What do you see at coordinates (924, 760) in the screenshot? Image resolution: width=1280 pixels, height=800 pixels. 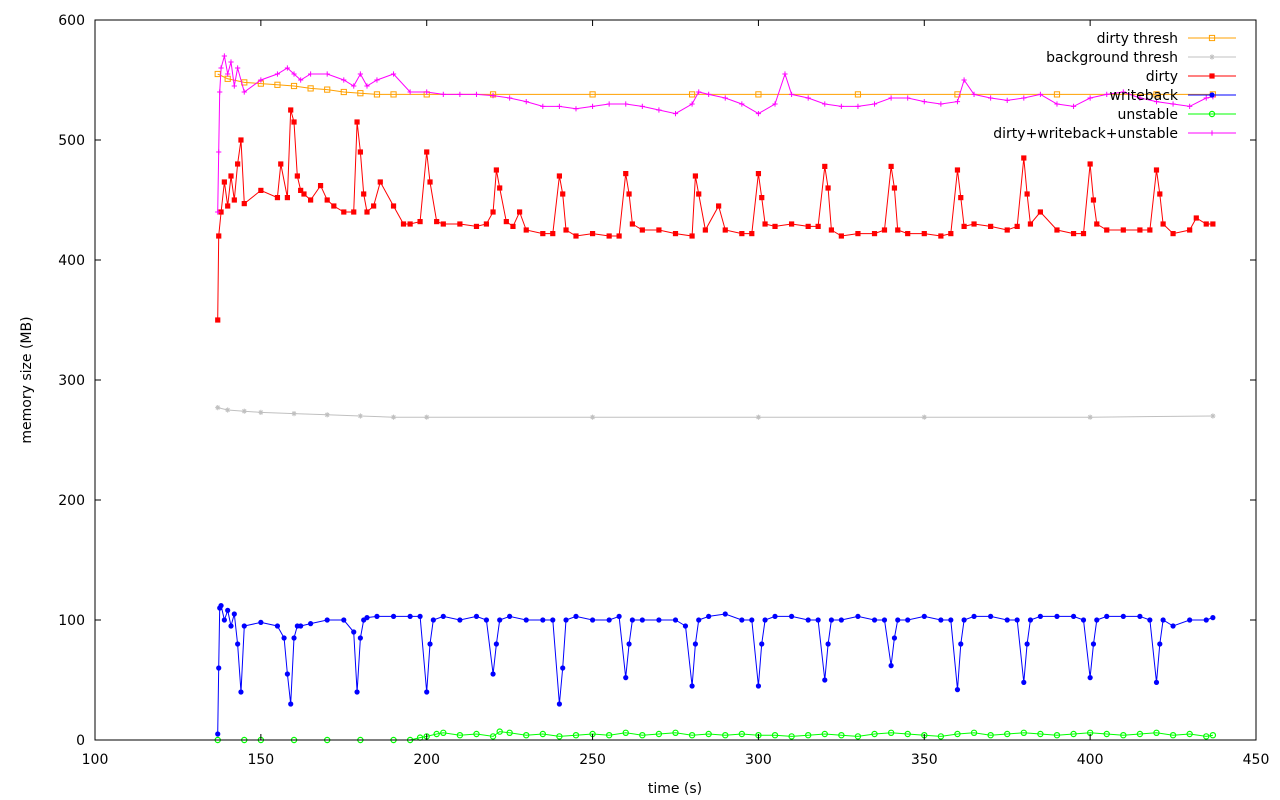 I see `x-tick-label: 350` at bounding box center [924, 760].